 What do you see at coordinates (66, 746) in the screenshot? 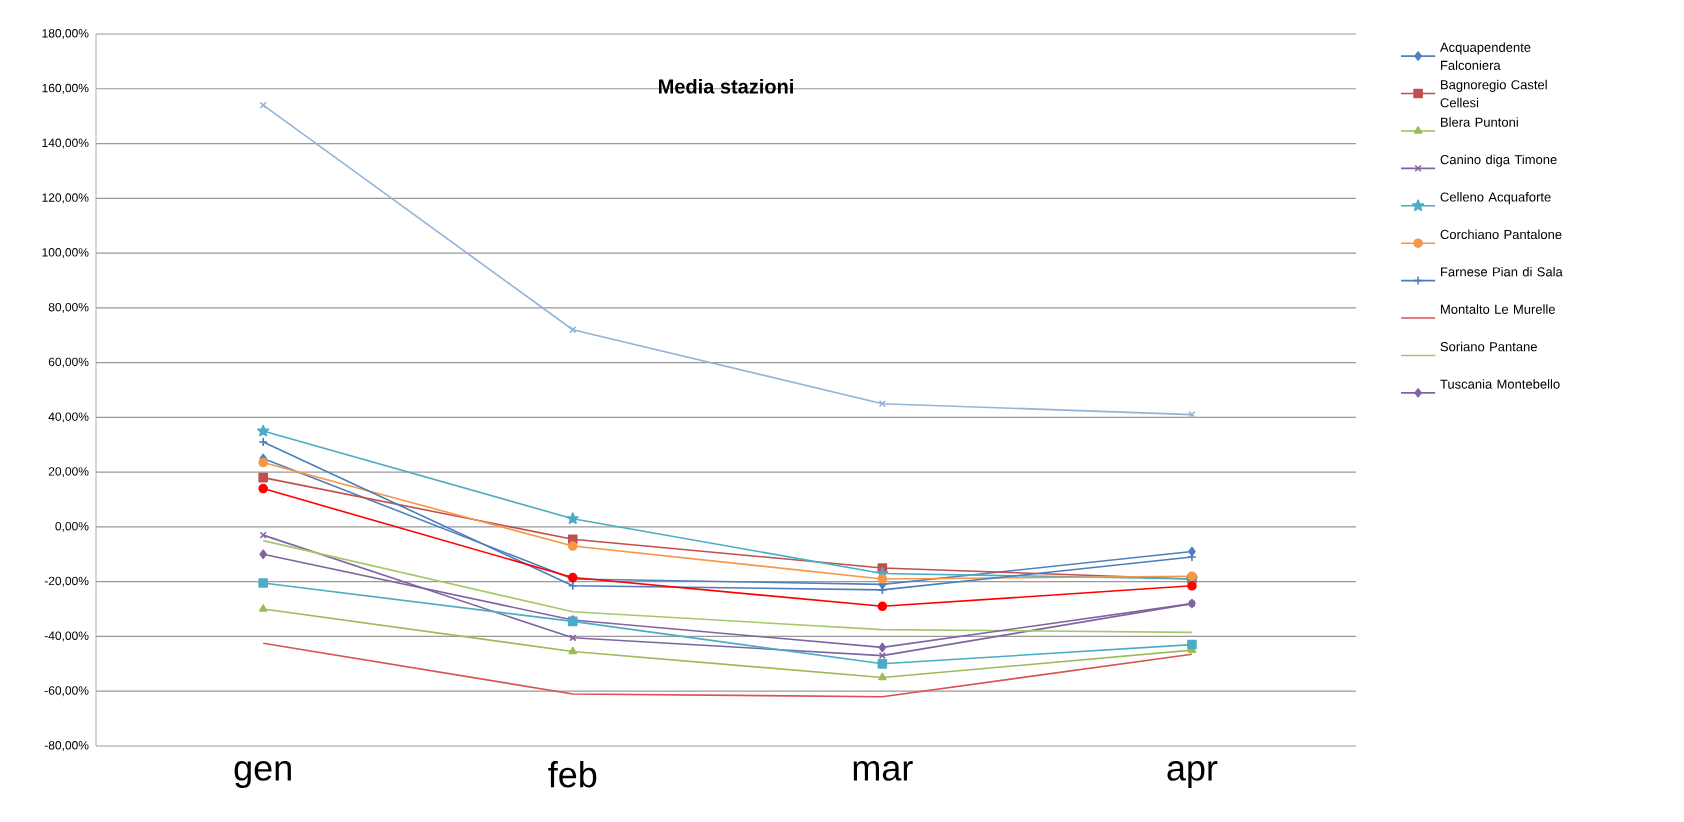
I see `y-tick-label: -80,00%` at bounding box center [66, 746].